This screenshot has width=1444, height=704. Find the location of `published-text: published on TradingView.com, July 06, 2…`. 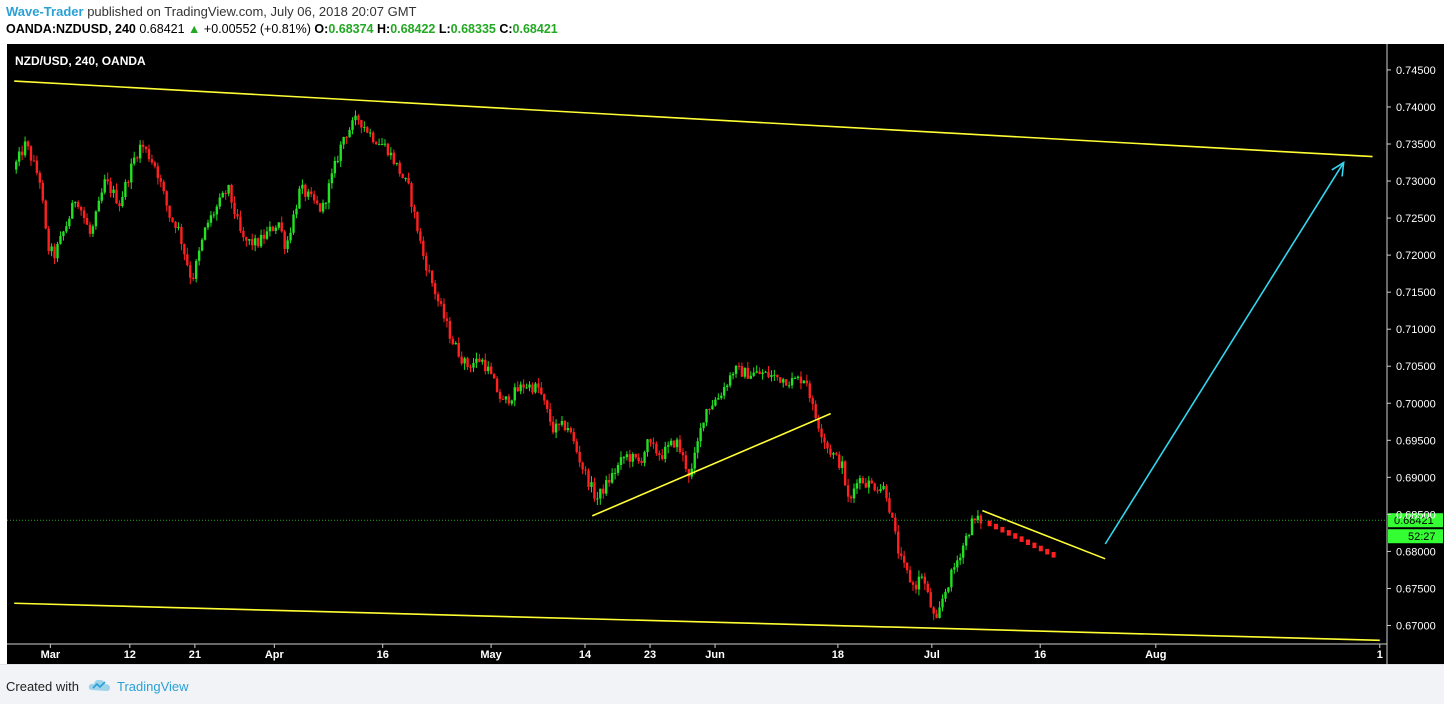

published-text: published on TradingView.com, July 06, 2… is located at coordinates (252, 11).